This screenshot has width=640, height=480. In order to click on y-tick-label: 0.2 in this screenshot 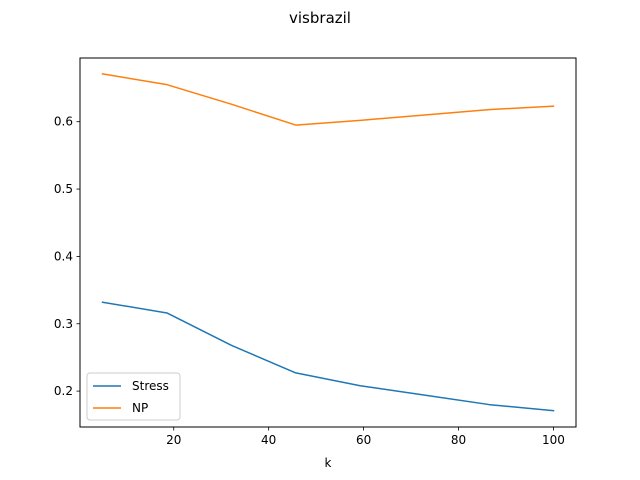, I will do `click(63, 391)`.